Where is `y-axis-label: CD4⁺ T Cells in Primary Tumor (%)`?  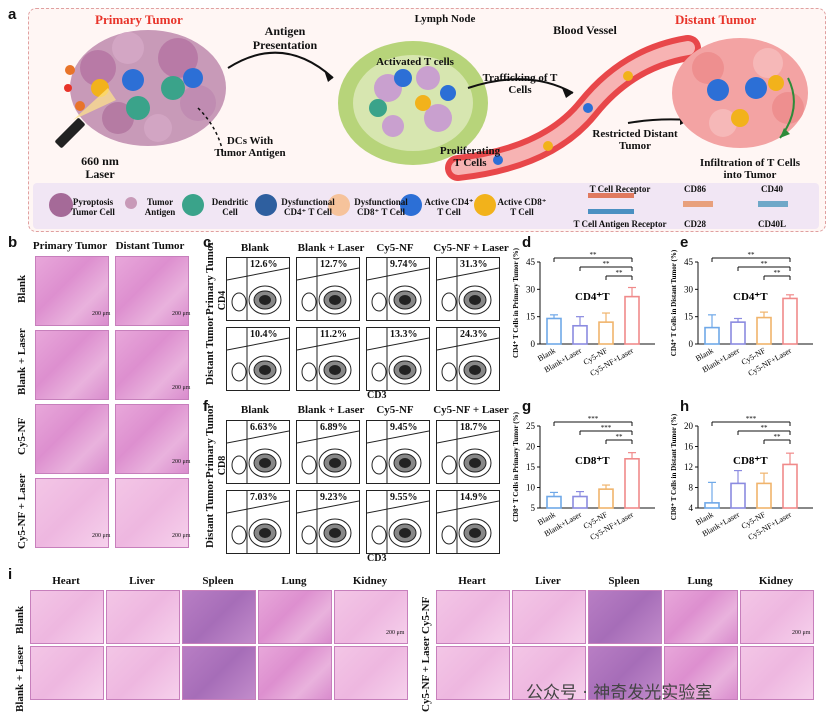
y-axis-label: CD4⁺ T Cells in Primary Tumor (%) is located at coordinates (516, 303).